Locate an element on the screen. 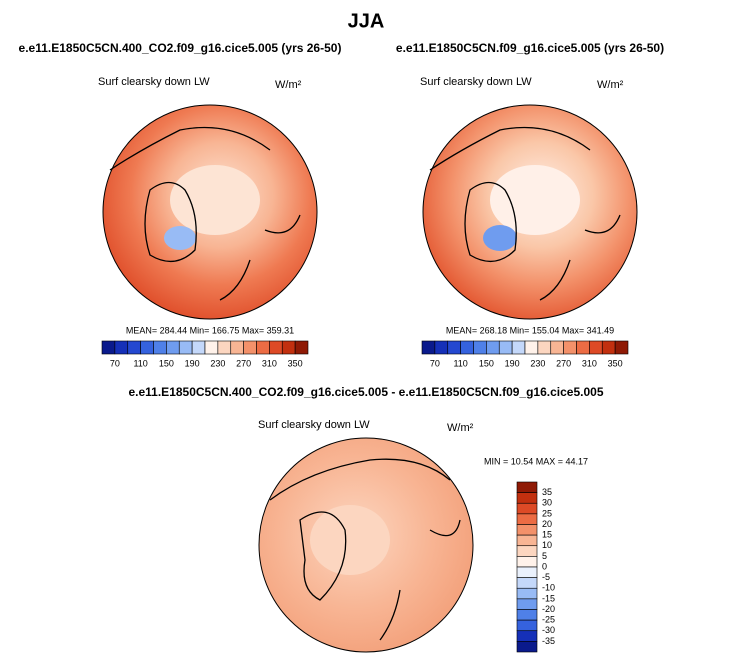  colorbar-label: -15 is located at coordinates (548, 598).